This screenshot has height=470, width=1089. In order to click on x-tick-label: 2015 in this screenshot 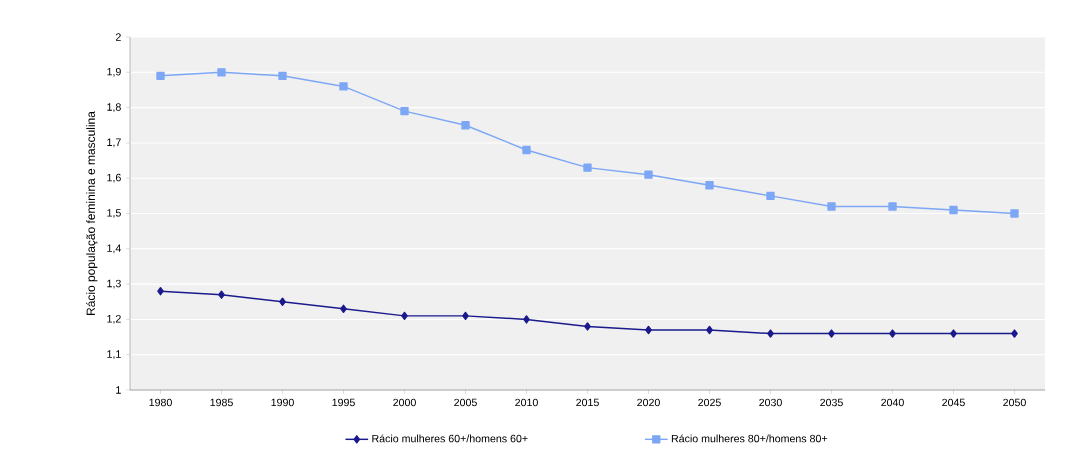, I will do `click(587, 402)`.